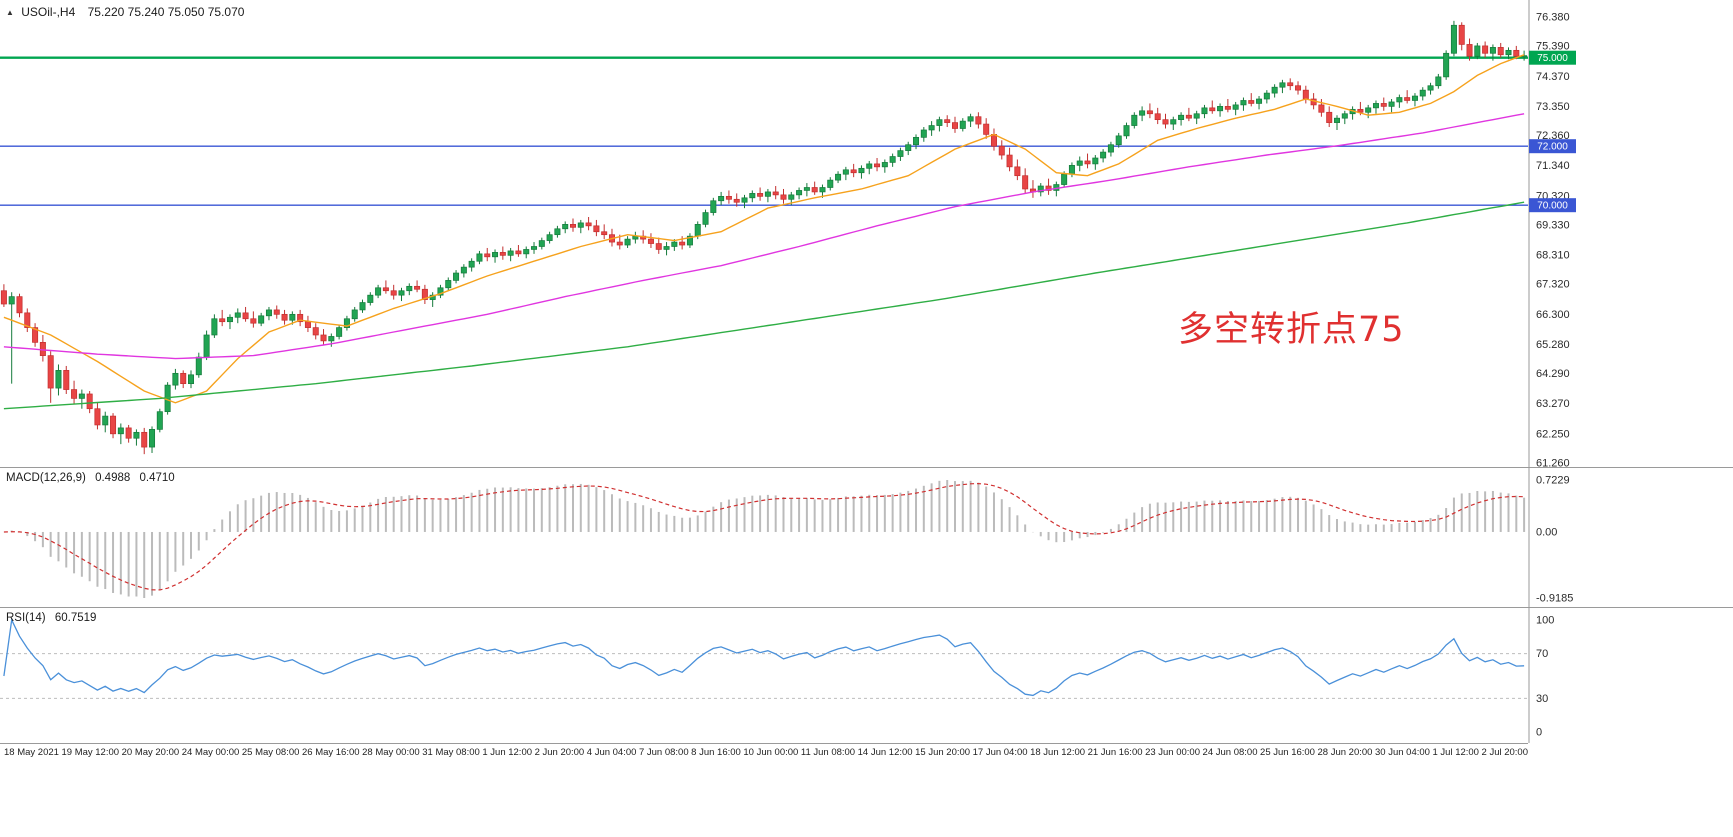 The image size is (1733, 837). I want to click on time-axis-label: 2 Jul 20:00, so click(1504, 752).